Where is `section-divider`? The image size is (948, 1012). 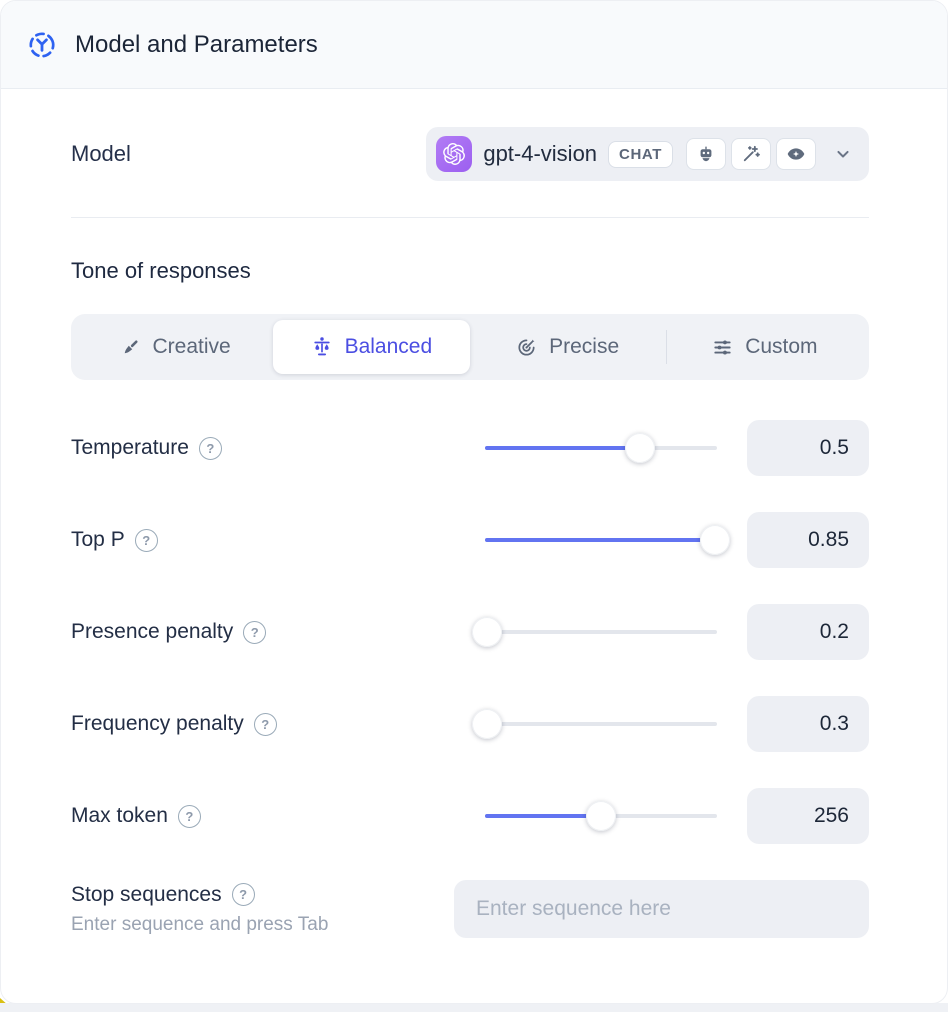
section-divider is located at coordinates (470, 217).